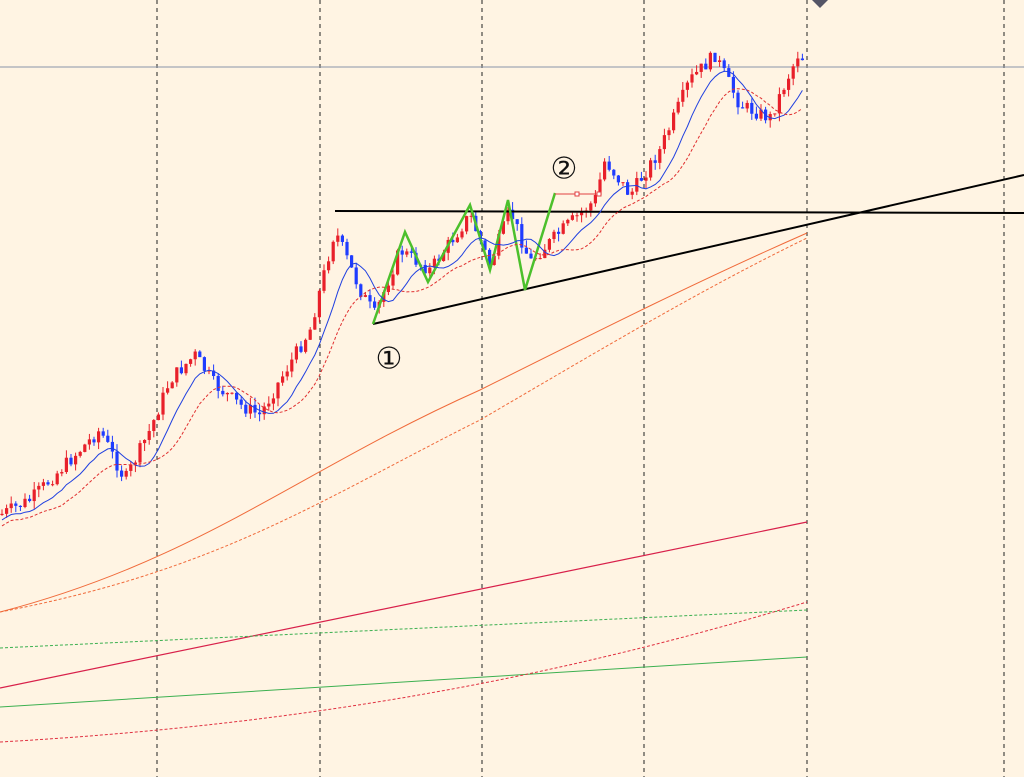  What do you see at coordinates (404, 682) in the screenshot?
I see `ma-green` at bounding box center [404, 682].